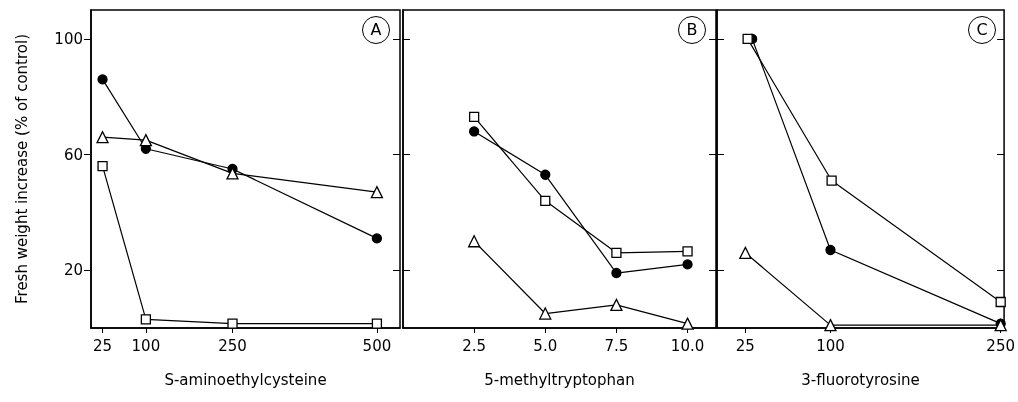 The height and width of the screenshot is (402, 1018). What do you see at coordinates (692, 30) in the screenshot?
I see `annotation: B` at bounding box center [692, 30].